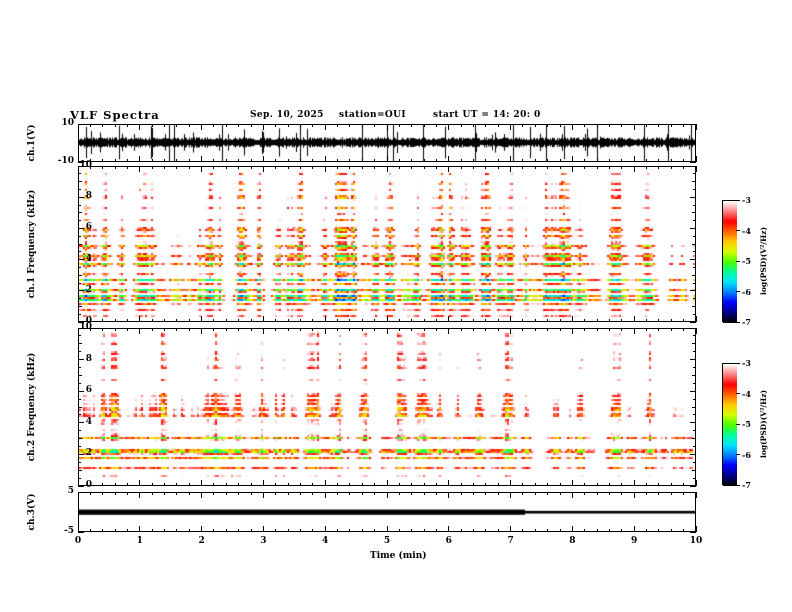 The height and width of the screenshot is (612, 792). Describe the element at coordinates (201, 541) in the screenshot. I see `x-tick-label-2: 2` at that location.